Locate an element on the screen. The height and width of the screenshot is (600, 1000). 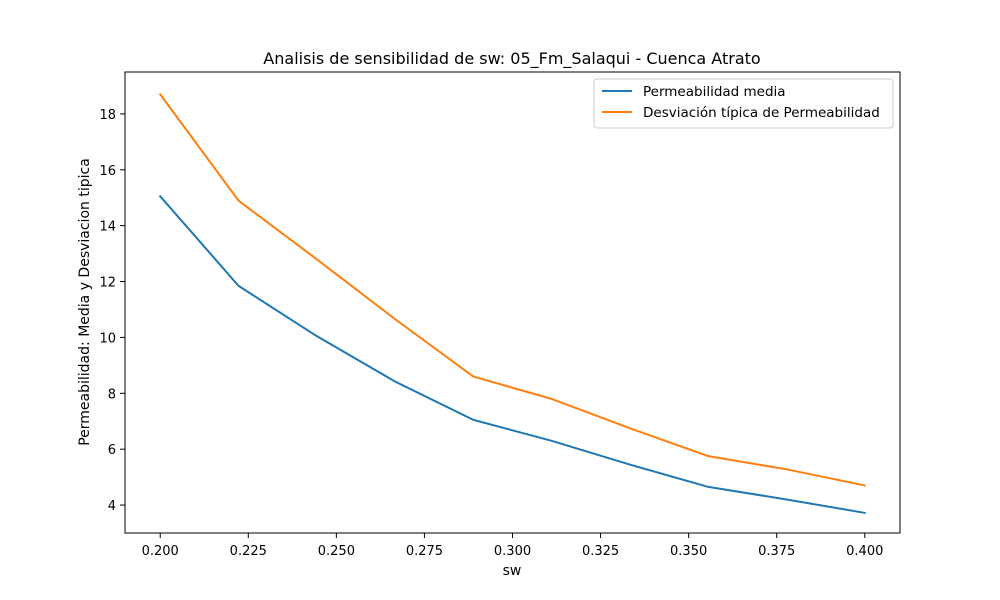
y-tick-label-0: 4 is located at coordinates (112, 506).